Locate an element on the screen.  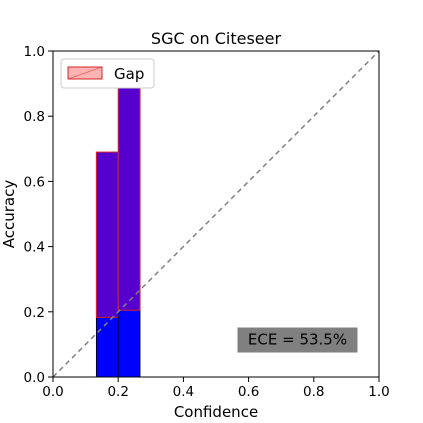
y-tick-label-1: 0.2 is located at coordinates (34, 313).